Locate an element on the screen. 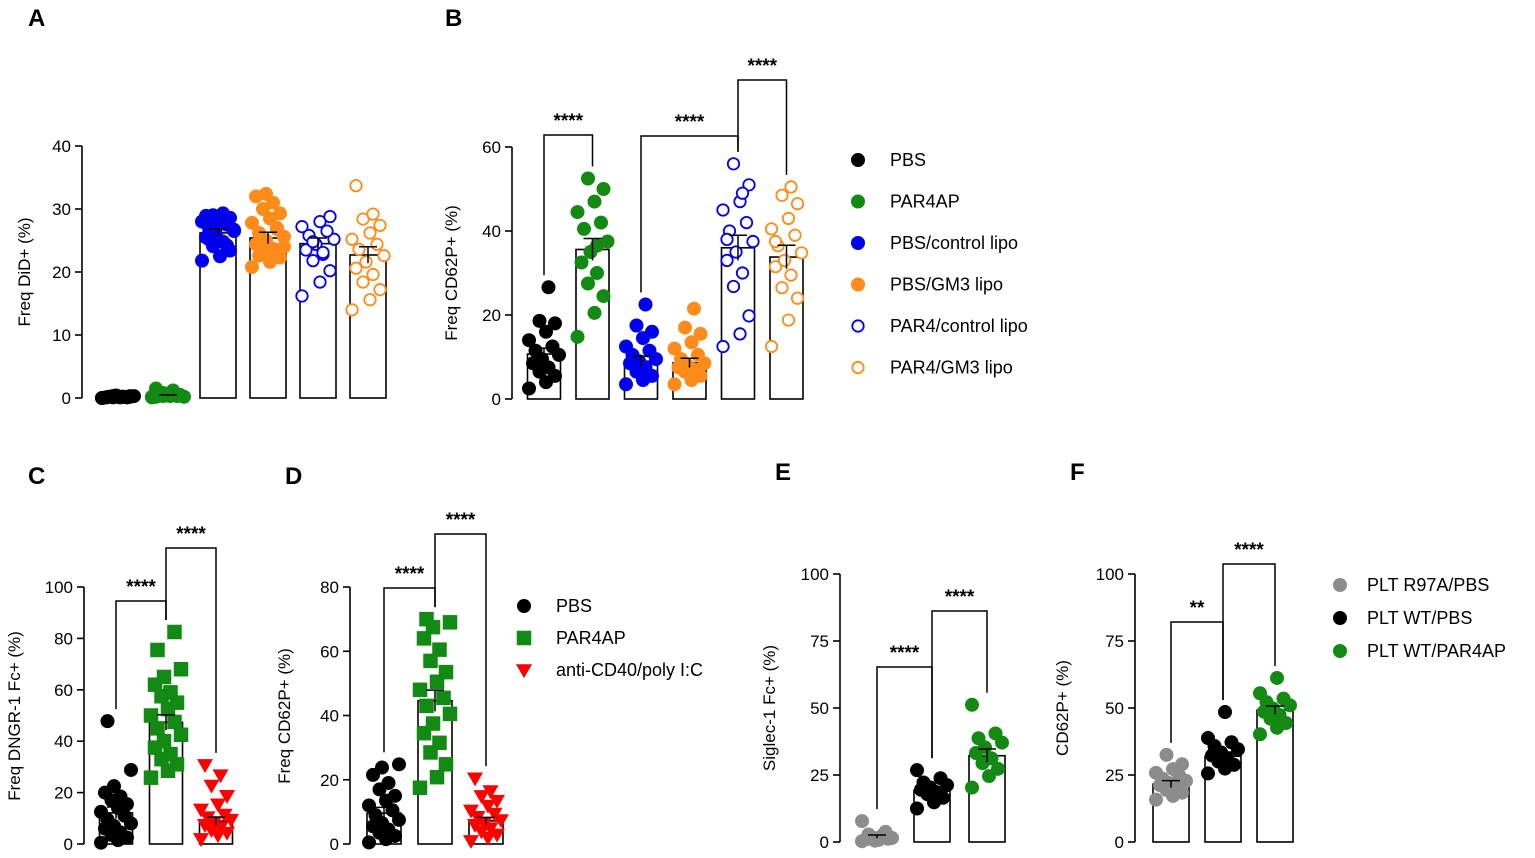 This screenshot has height=858, width=1535. legend-item-label: PLT R97A/PBS is located at coordinates (1428, 585).